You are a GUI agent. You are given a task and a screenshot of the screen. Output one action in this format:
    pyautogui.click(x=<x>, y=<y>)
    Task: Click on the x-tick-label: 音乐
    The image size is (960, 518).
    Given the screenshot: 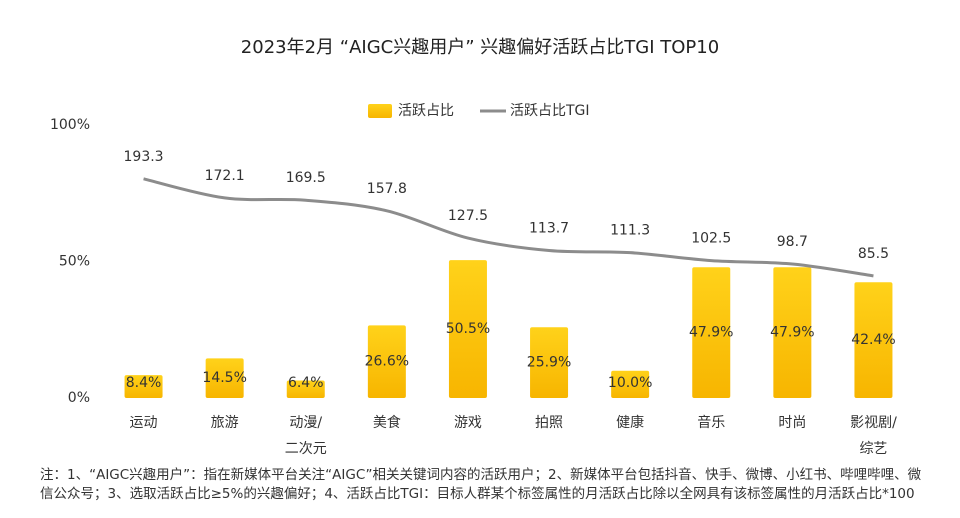 What is the action you would take?
    pyautogui.click(x=711, y=423)
    